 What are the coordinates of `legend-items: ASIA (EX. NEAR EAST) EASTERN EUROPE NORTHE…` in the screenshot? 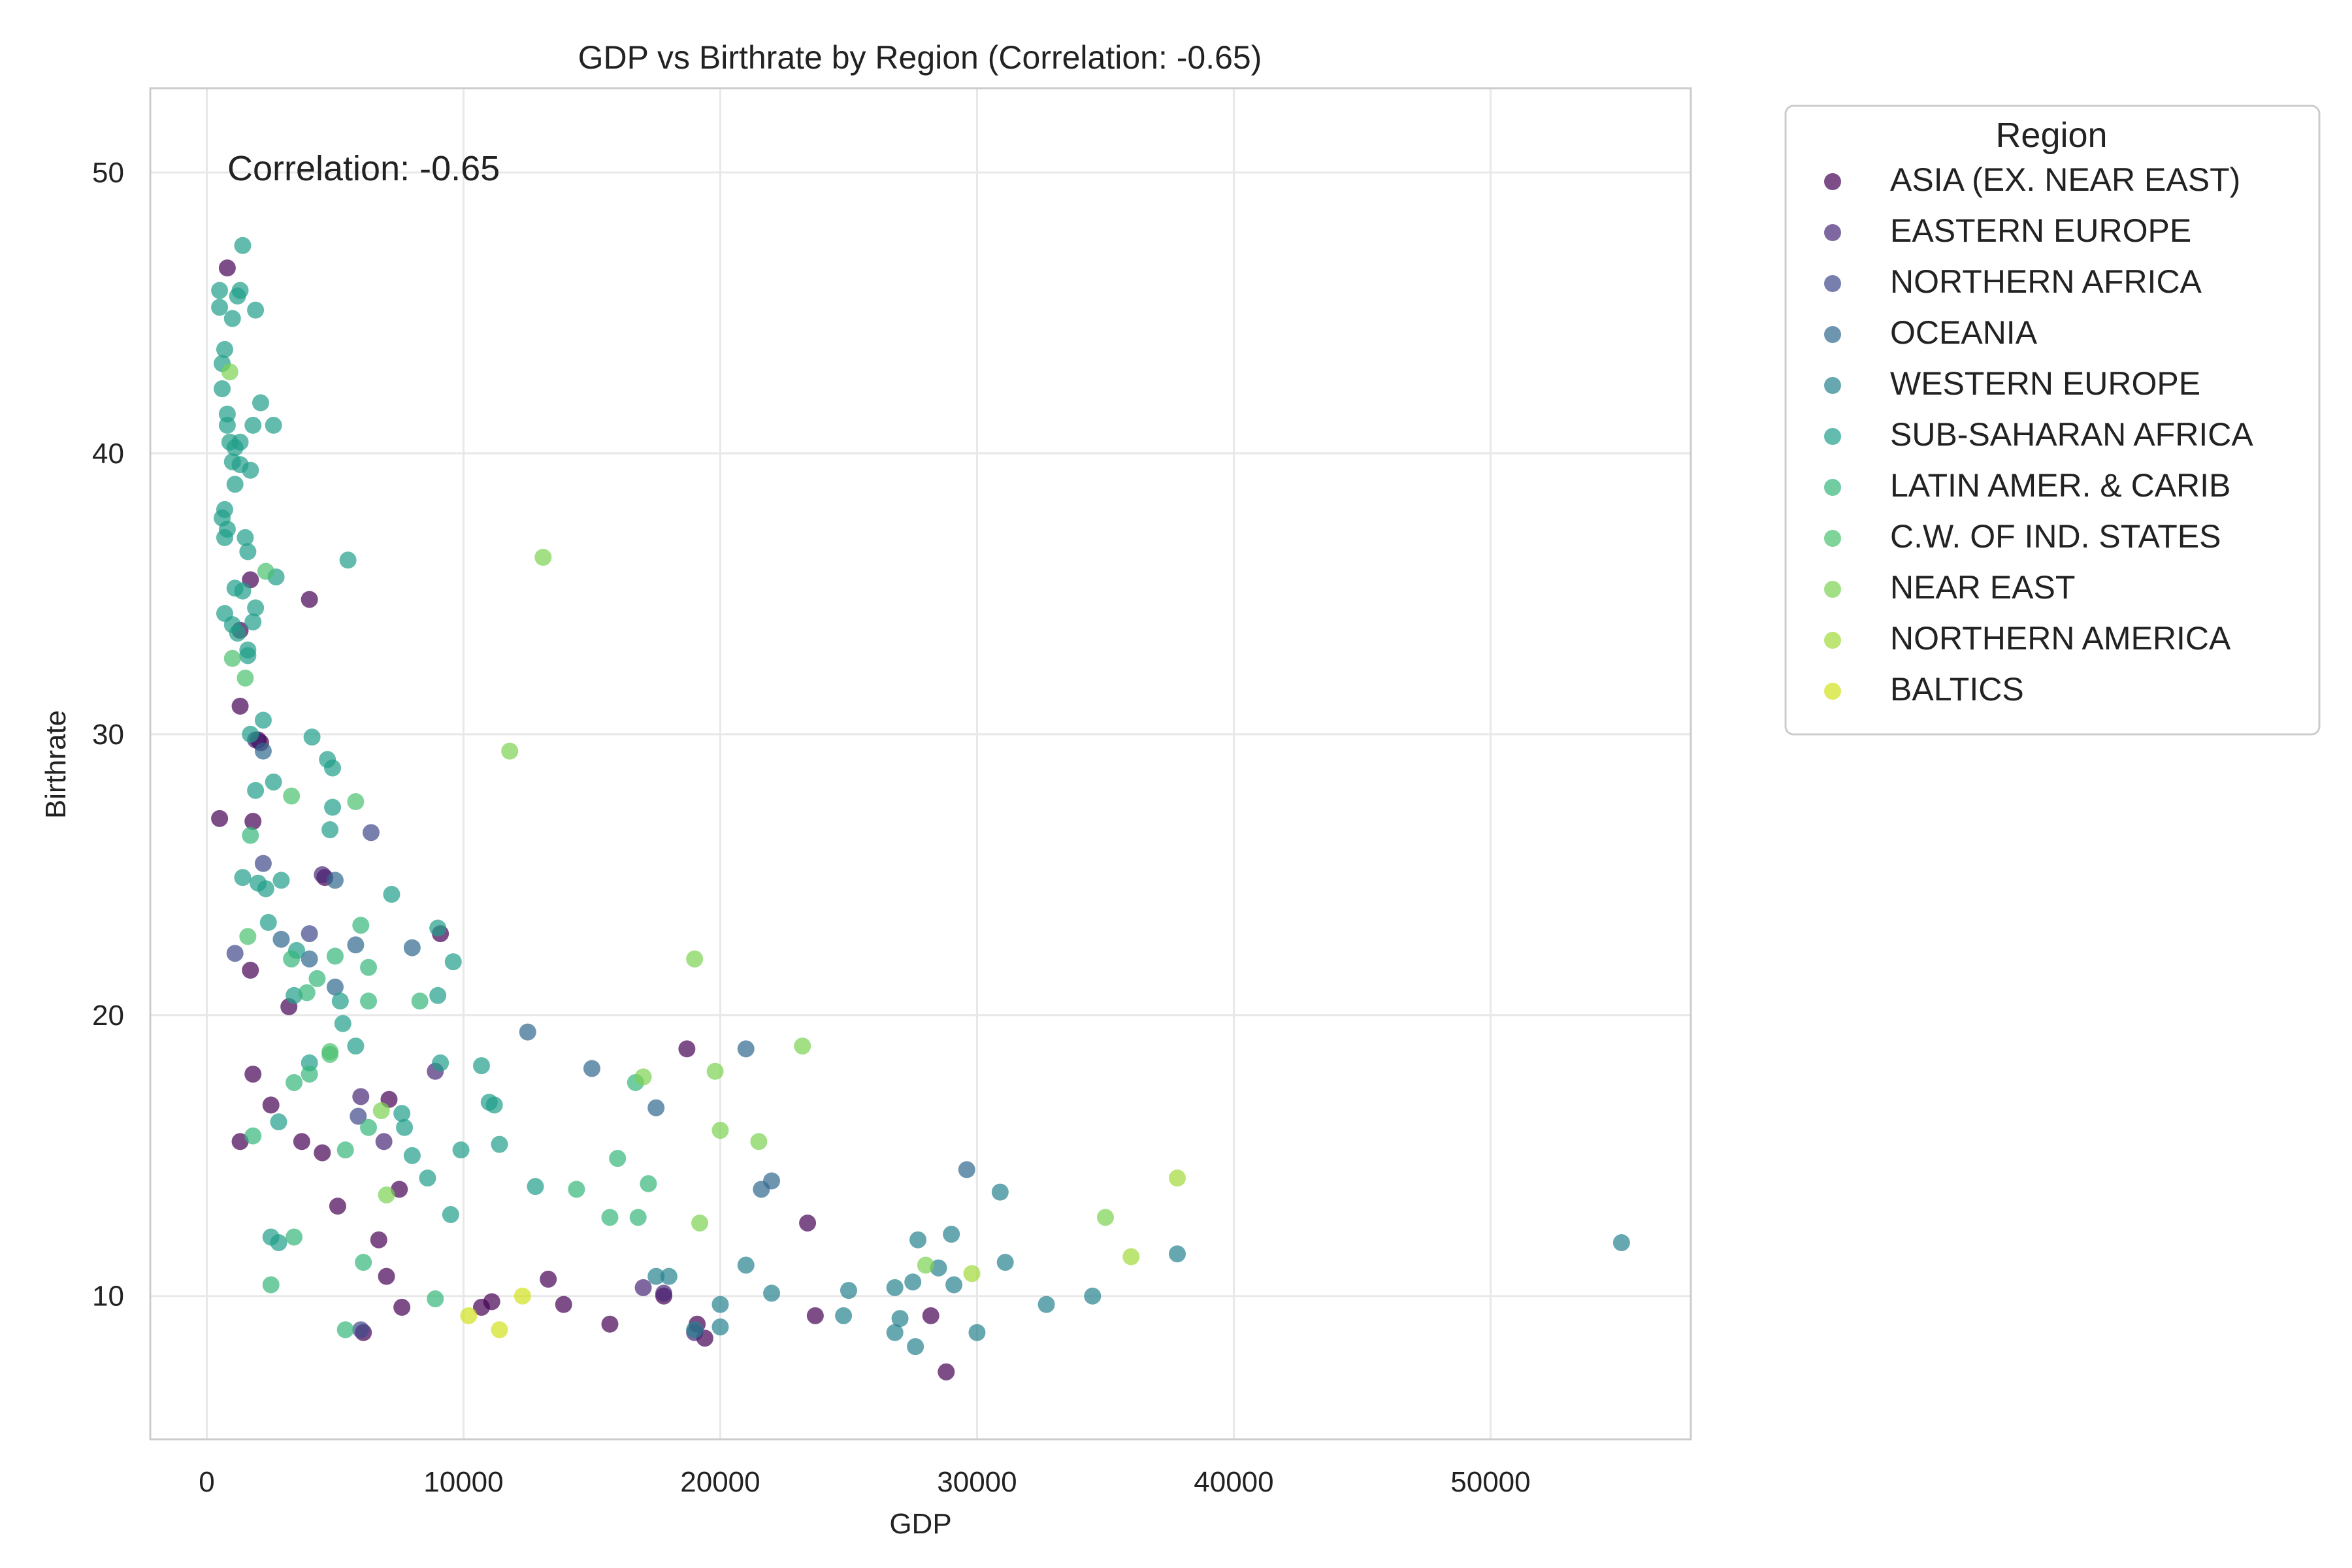 It's located at (2038, 434).